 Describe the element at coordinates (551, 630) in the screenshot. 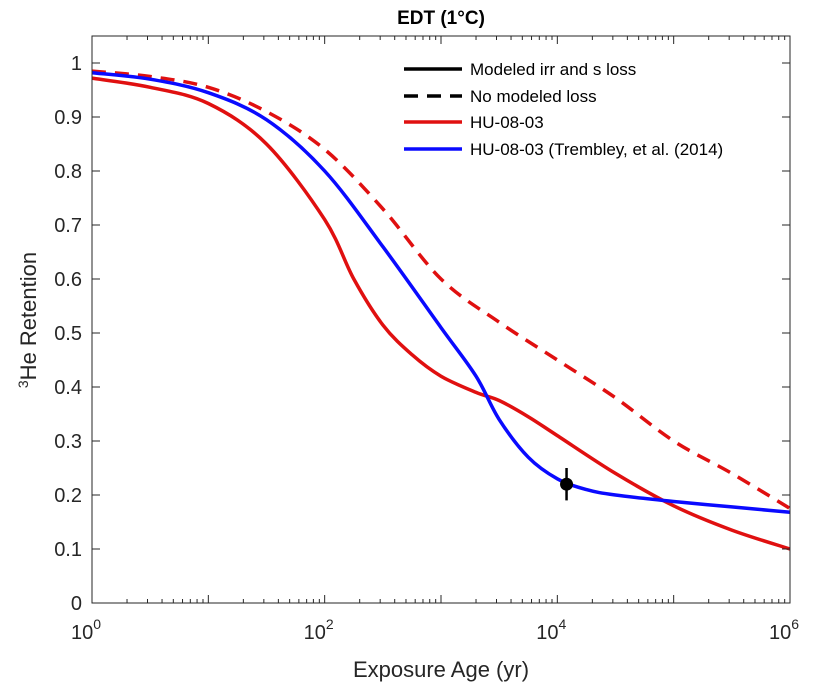

I see `x-tick-label: 10⁴` at that location.